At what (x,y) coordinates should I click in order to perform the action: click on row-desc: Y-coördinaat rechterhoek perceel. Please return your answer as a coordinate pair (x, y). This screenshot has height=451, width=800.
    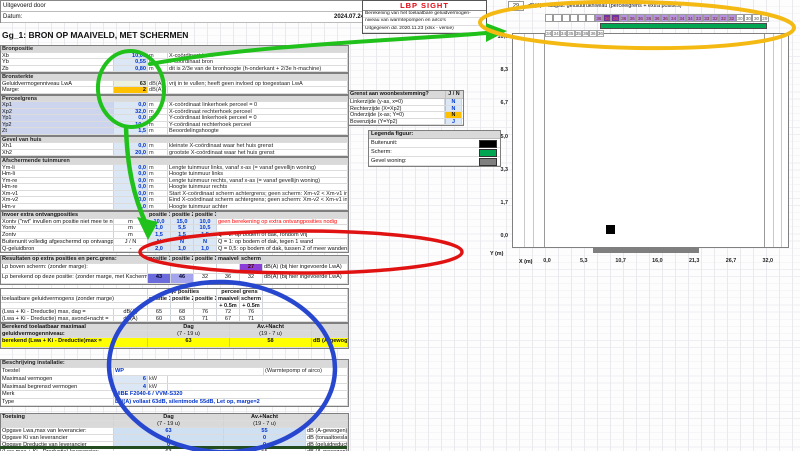
    Looking at the image, I should click on (258, 124).